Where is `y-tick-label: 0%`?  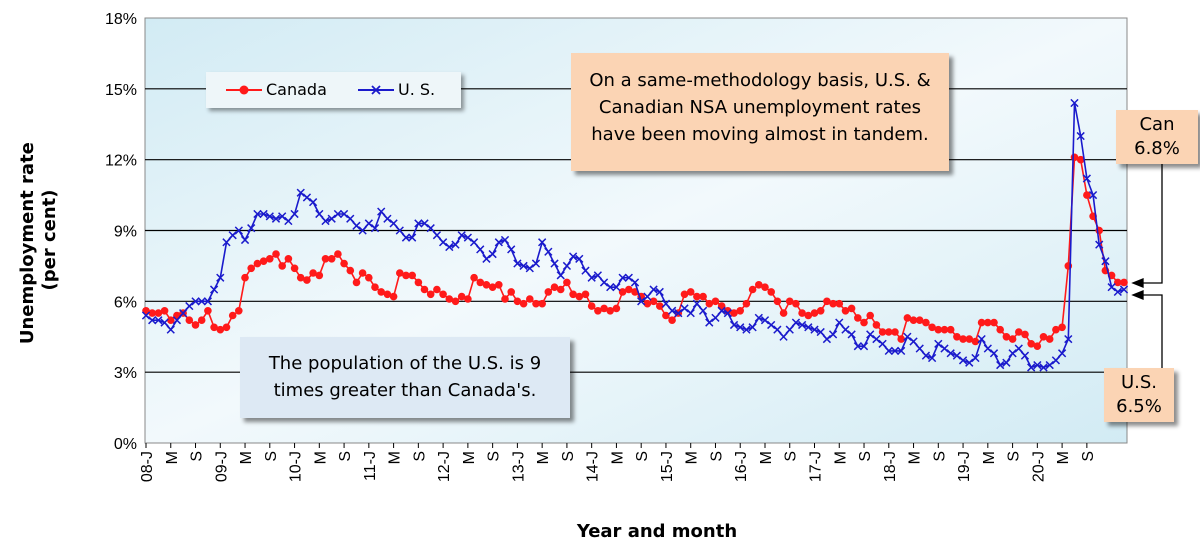 y-tick-label: 0% is located at coordinates (125, 444).